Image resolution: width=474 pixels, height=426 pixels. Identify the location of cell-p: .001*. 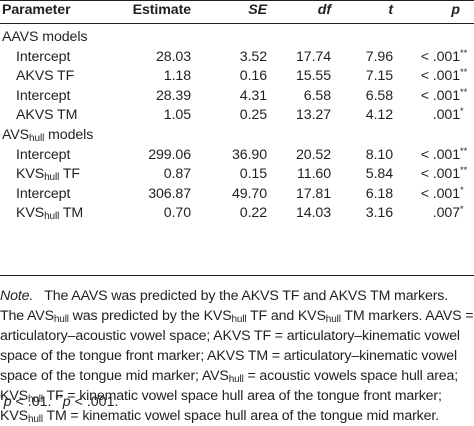
(448, 115).